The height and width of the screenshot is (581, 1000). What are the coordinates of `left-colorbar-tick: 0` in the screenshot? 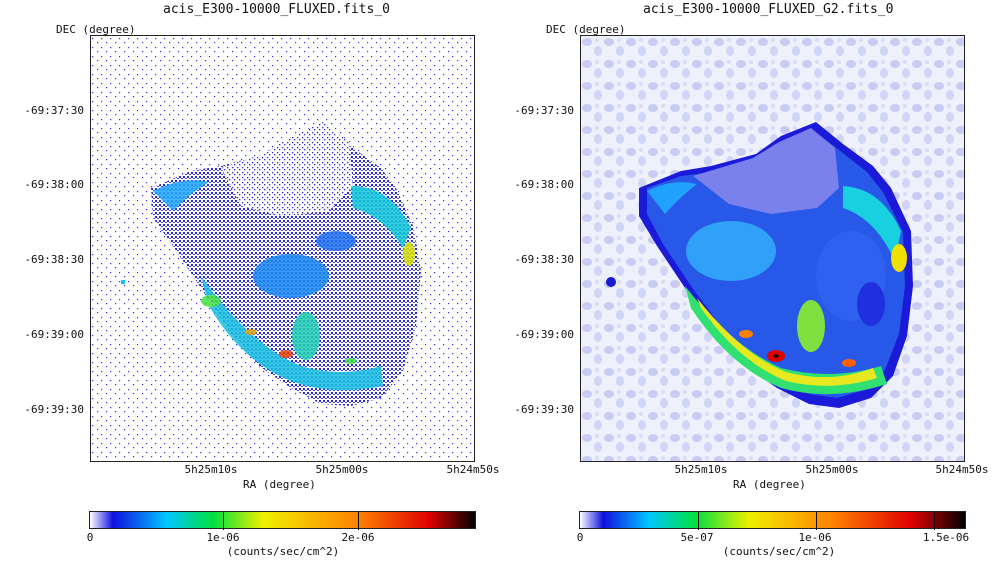 It's located at (90, 537).